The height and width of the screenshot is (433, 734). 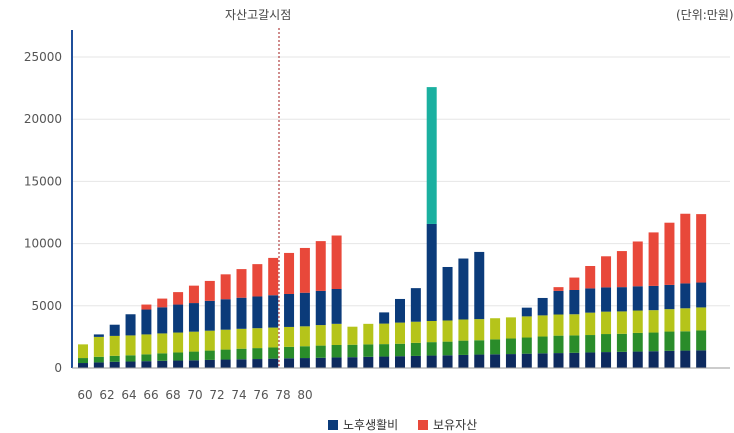 What do you see at coordinates (46, 306) in the screenshot?
I see `y-tick-label: 5000` at bounding box center [46, 306].